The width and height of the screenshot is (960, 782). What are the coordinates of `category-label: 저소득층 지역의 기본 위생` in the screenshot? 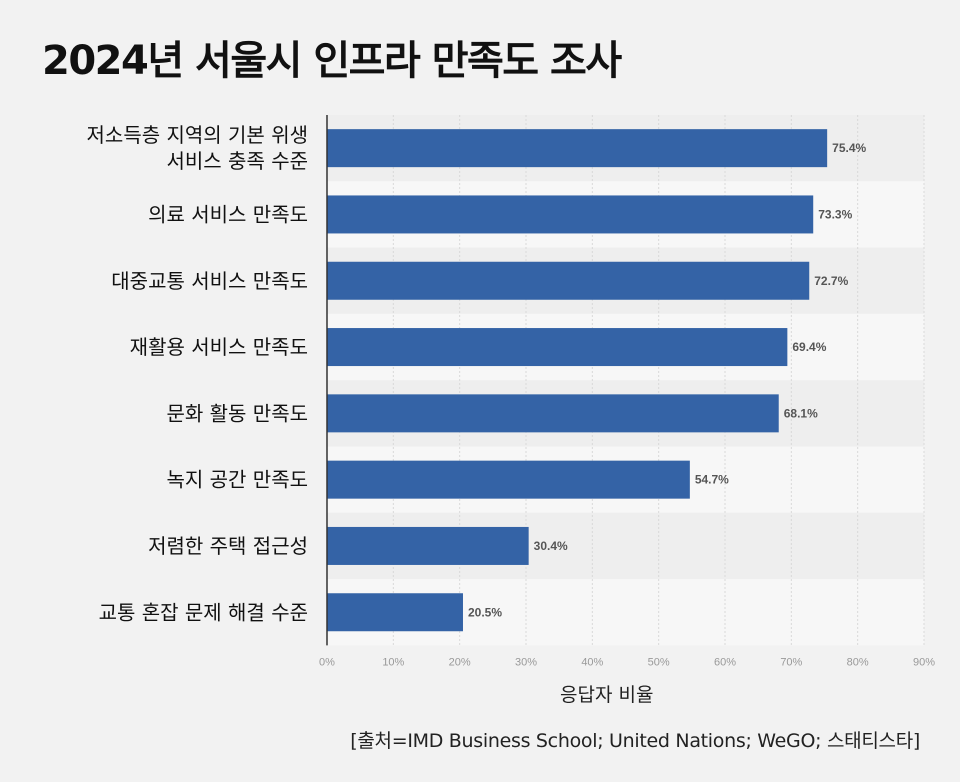 It's located at (197, 135).